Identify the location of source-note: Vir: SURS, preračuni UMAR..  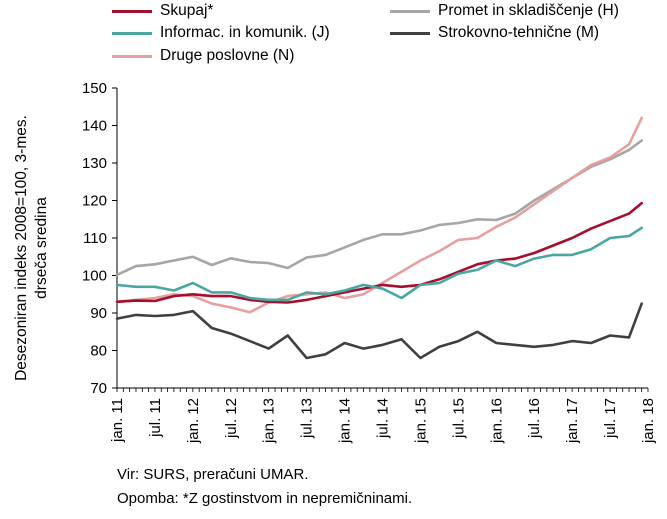
(213, 474).